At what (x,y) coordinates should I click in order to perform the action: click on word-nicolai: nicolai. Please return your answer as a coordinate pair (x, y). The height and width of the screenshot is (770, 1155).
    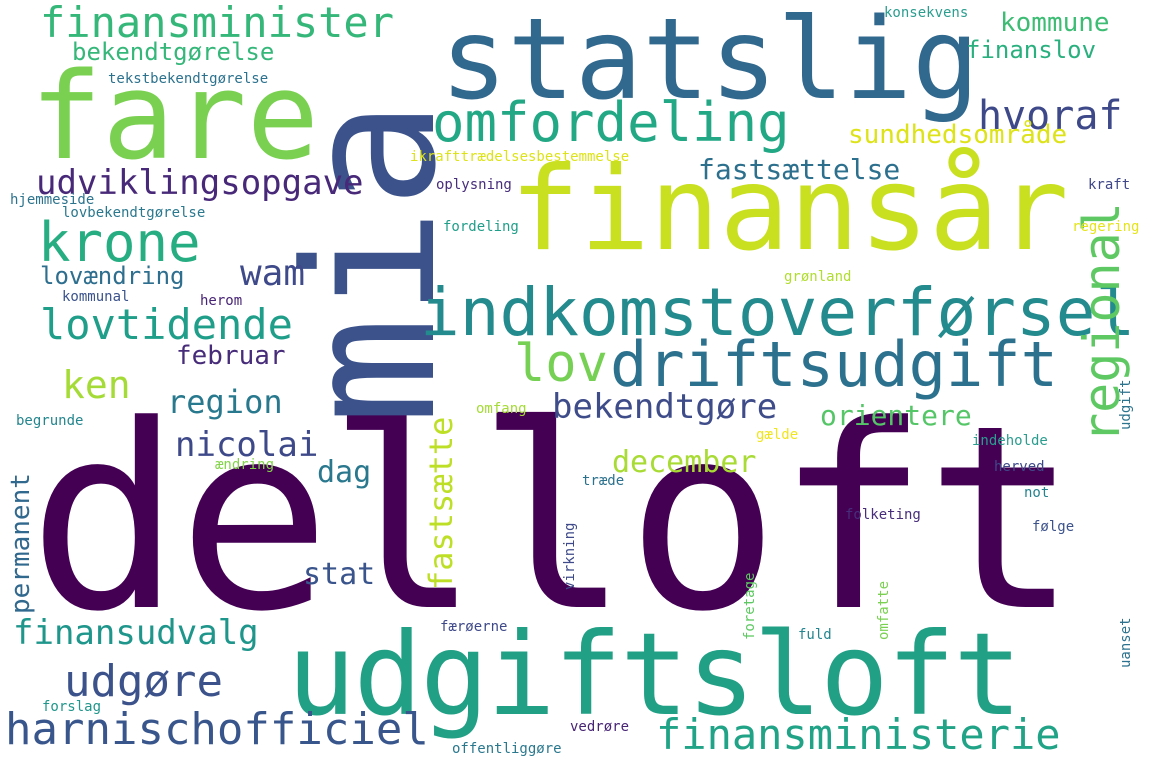
    Looking at the image, I should click on (247, 445).